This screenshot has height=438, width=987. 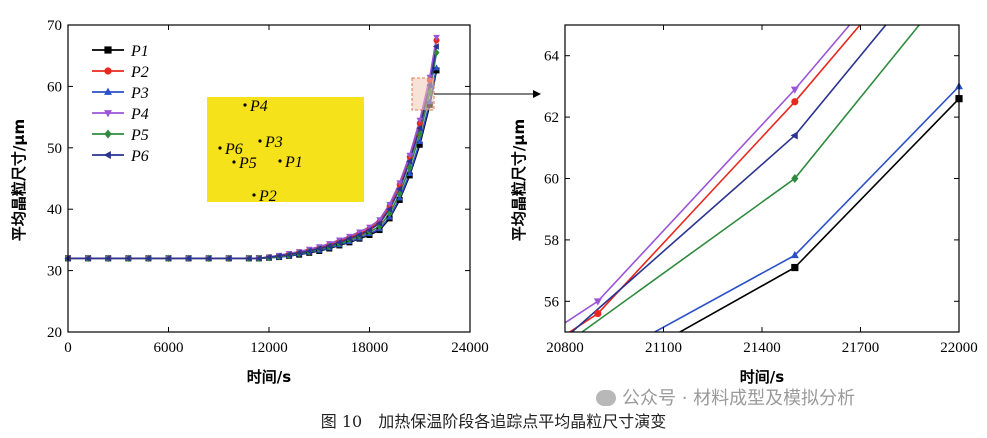 I want to click on inset-map-background, so click(x=285, y=149).